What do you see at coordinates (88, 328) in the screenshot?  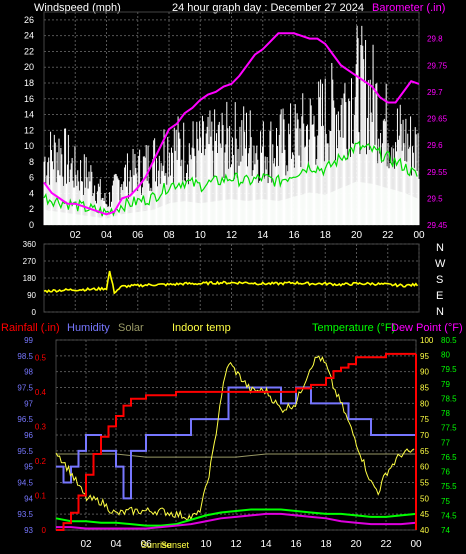 I see `legend-humidity: Humidity` at bounding box center [88, 328].